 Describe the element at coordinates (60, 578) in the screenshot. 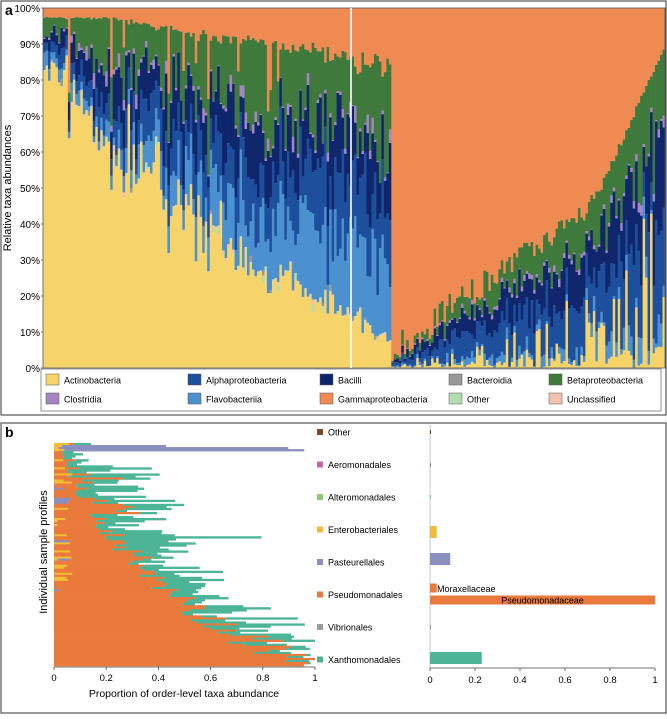

I see `panel-b-profile-bar-enterobacteriales` at that location.